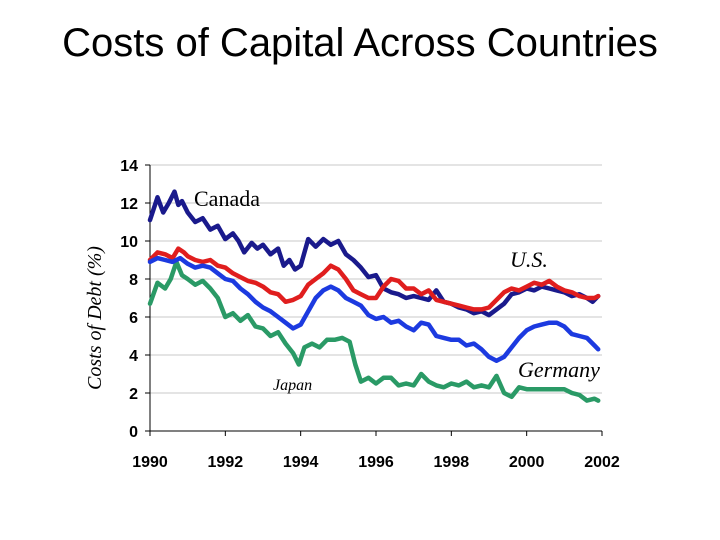 The image size is (720, 540). Describe the element at coordinates (374, 279) in the screenshot. I see `series-line-us` at that location.